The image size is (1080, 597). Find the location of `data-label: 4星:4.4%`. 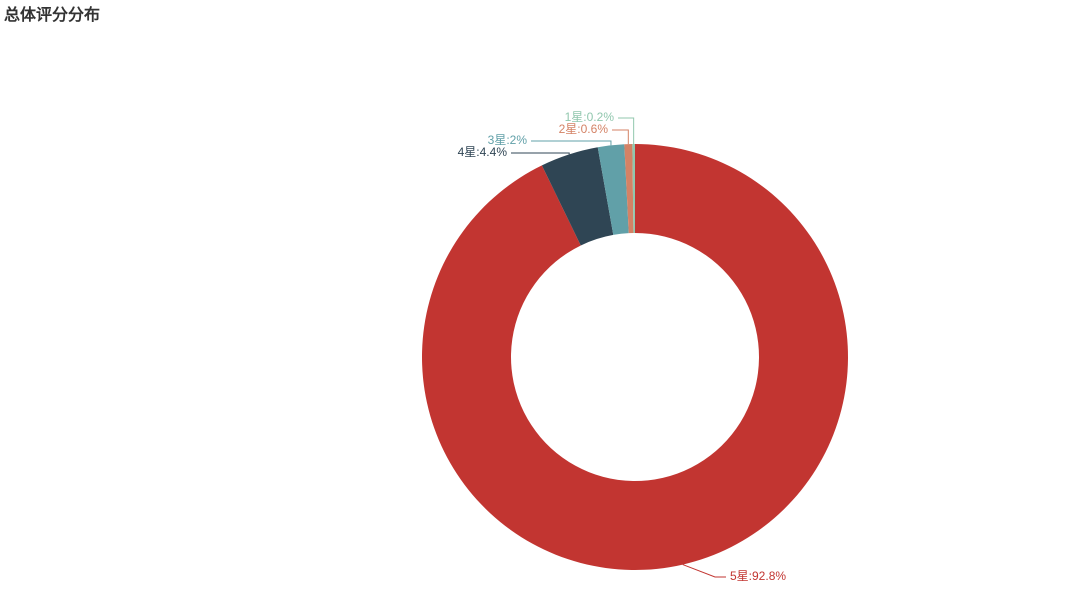

data-label: 4星:4.4% is located at coordinates (483, 152).